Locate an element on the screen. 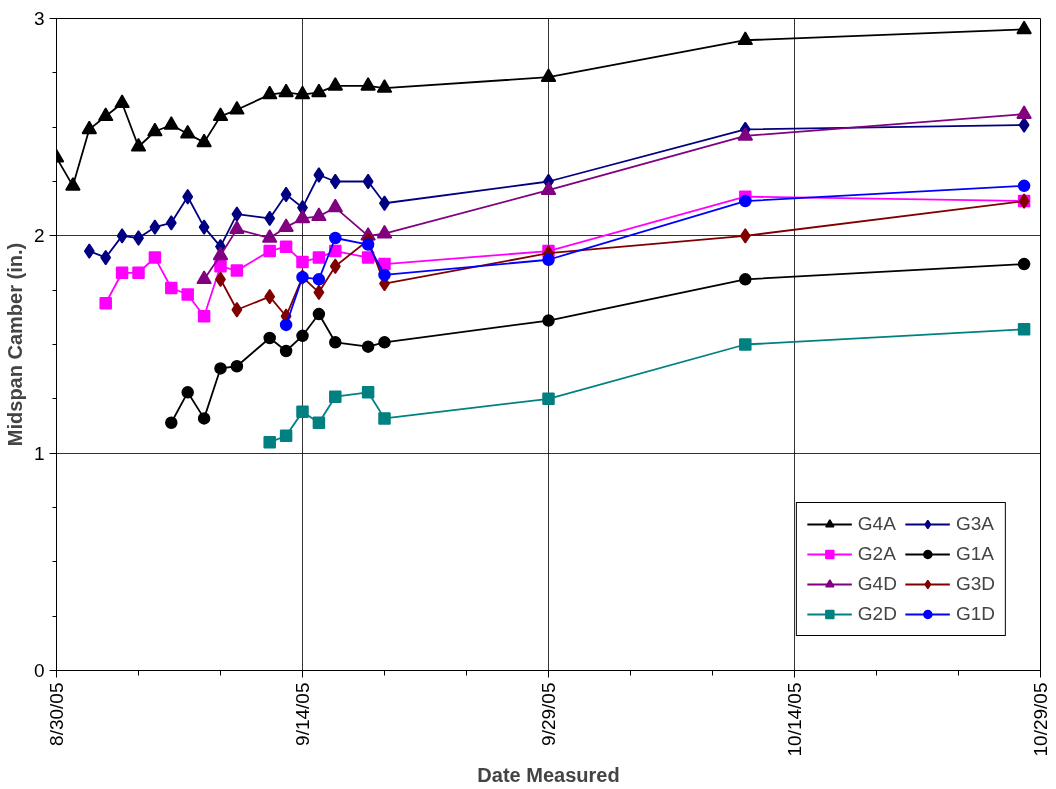 Image resolution: width=1056 pixels, height=789 pixels. y-tick-label: 3 is located at coordinates (39, 18).